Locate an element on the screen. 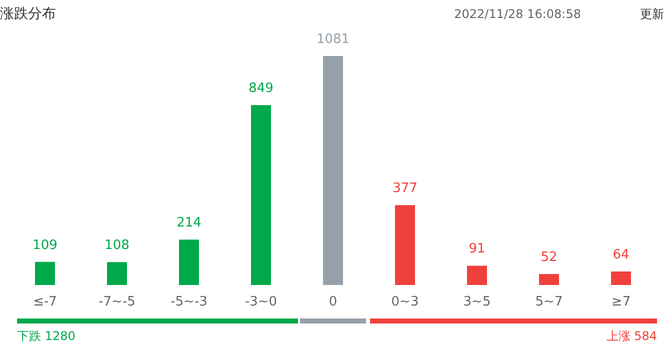 The height and width of the screenshot is (349, 668). text: 更新 is located at coordinates (652, 14).